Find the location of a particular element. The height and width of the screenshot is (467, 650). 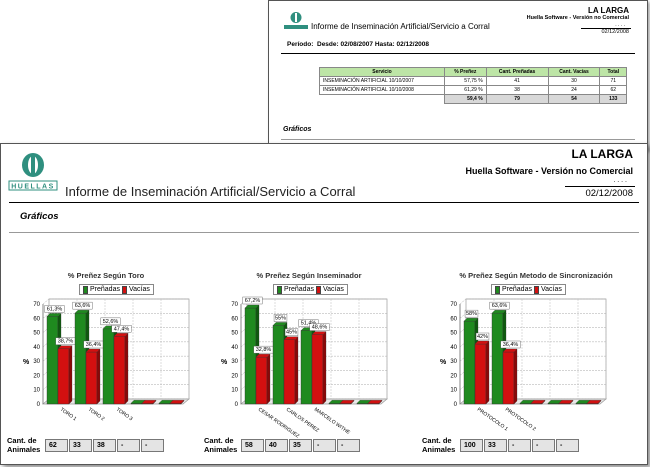

y-tick-label: 10 is located at coordinates (234, 391).